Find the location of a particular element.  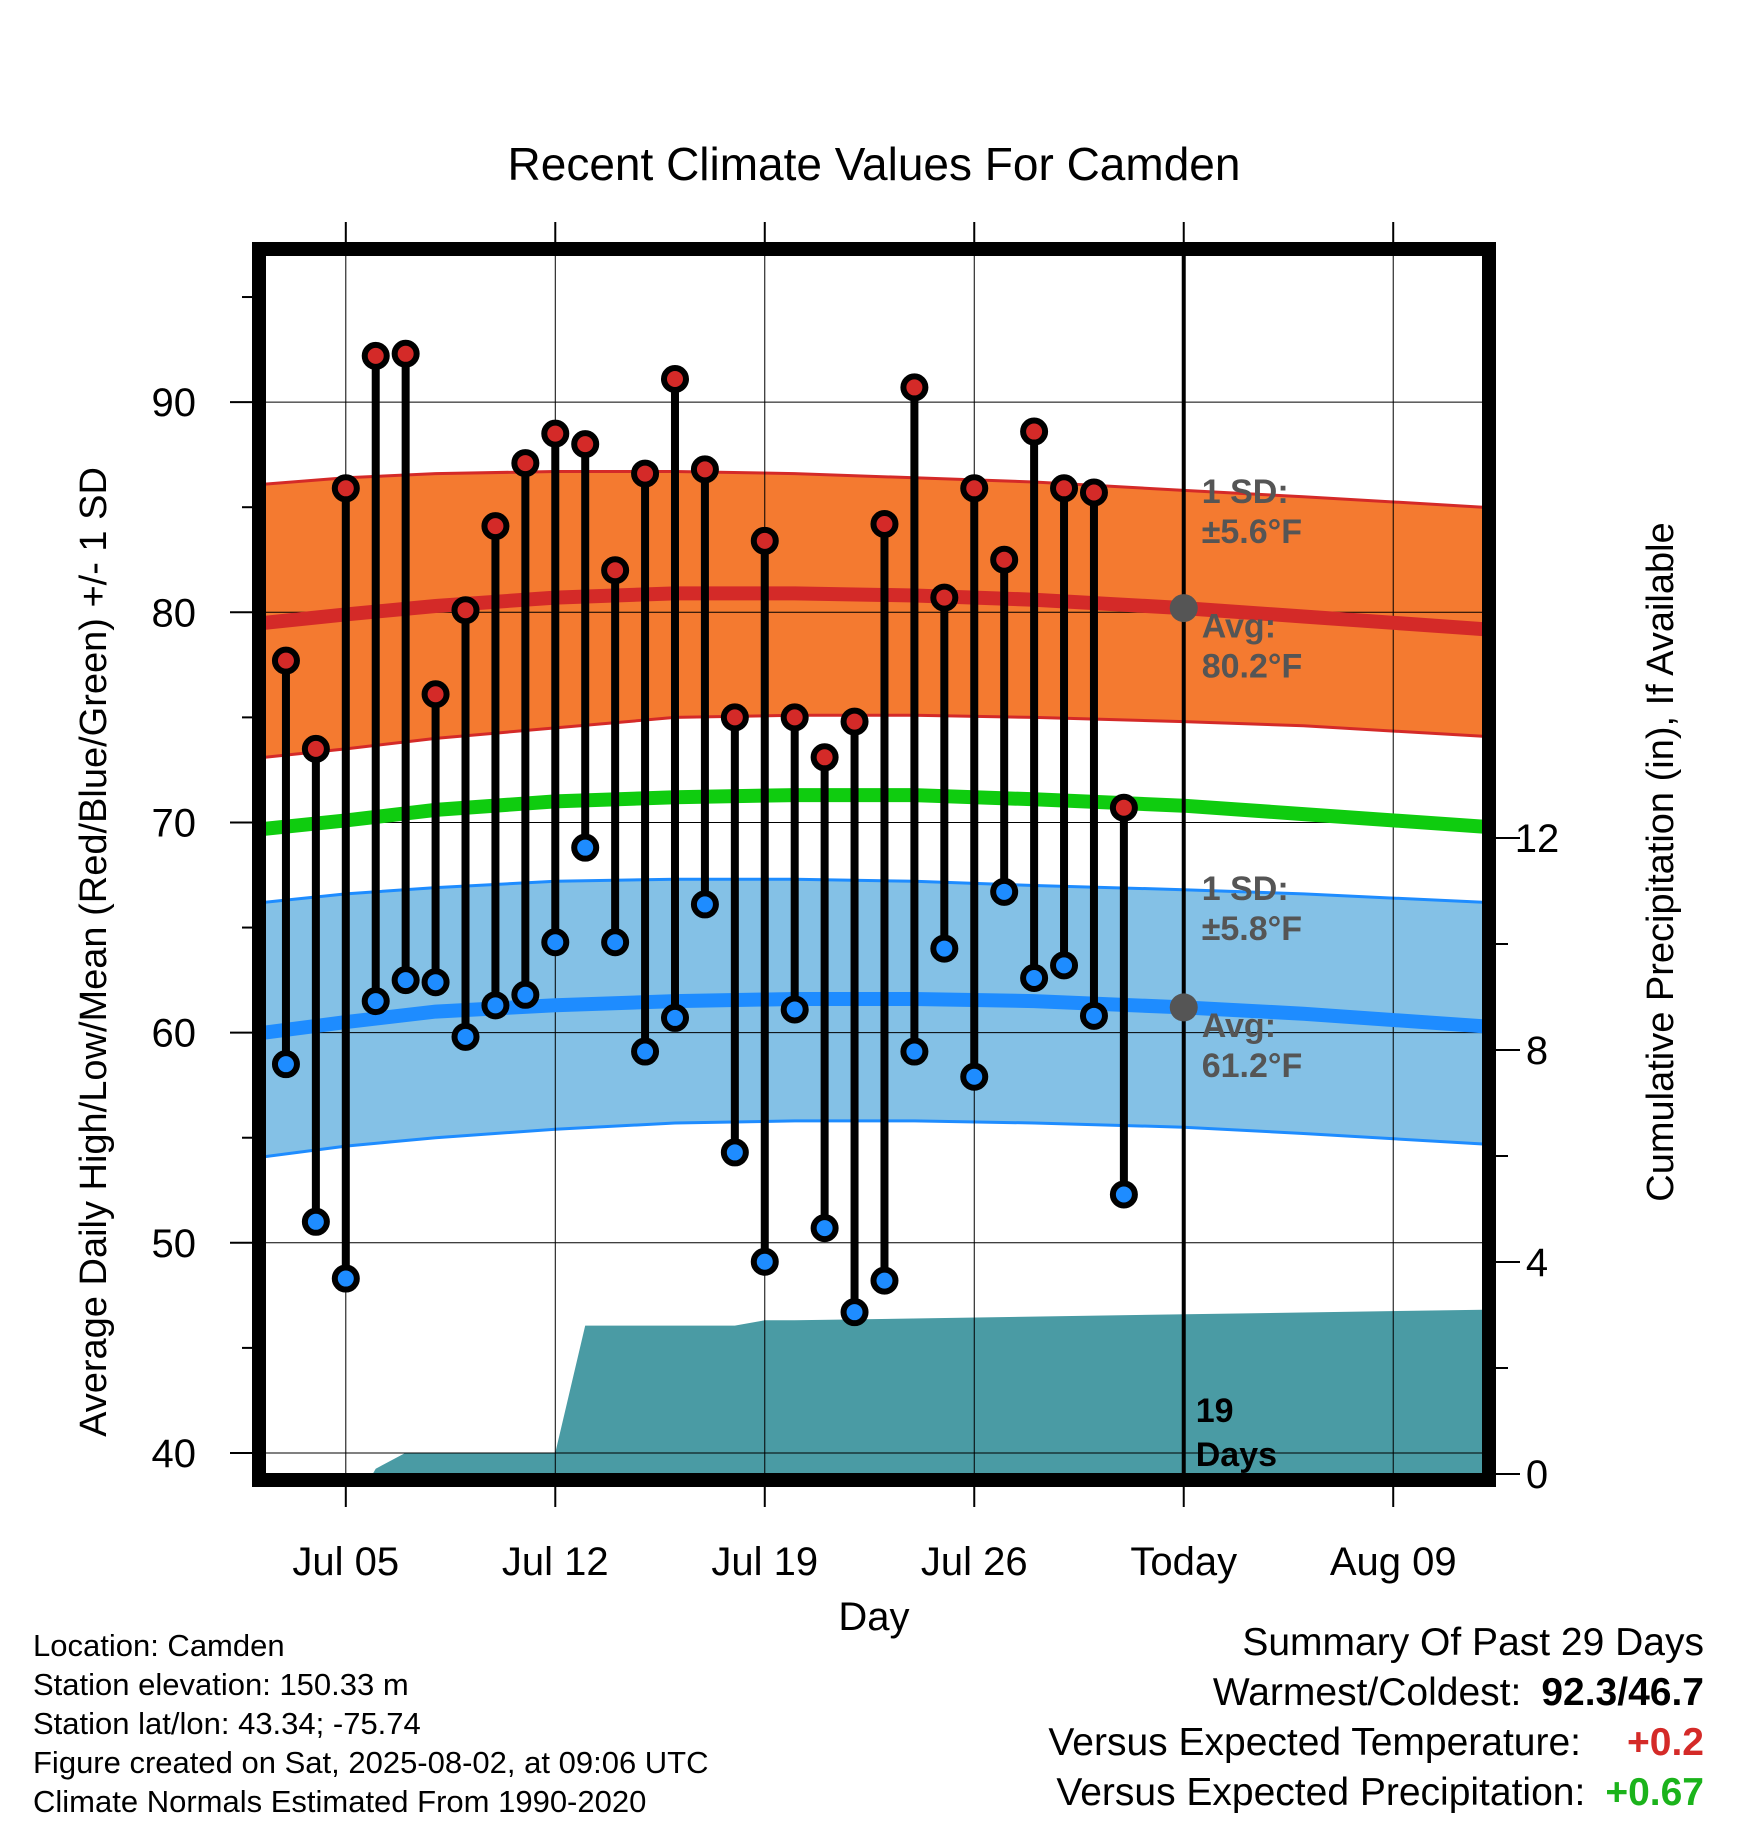

summary-warm-cold-label: Warmest/Coldest: is located at coordinates (1367, 1692).